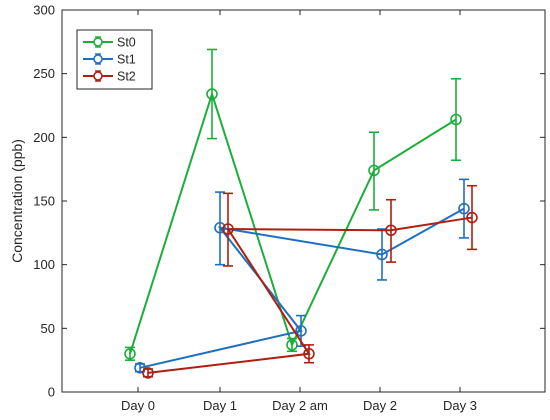 This screenshot has width=550, height=420. I want to click on x-tick-label: Day 2 am, so click(300, 405).